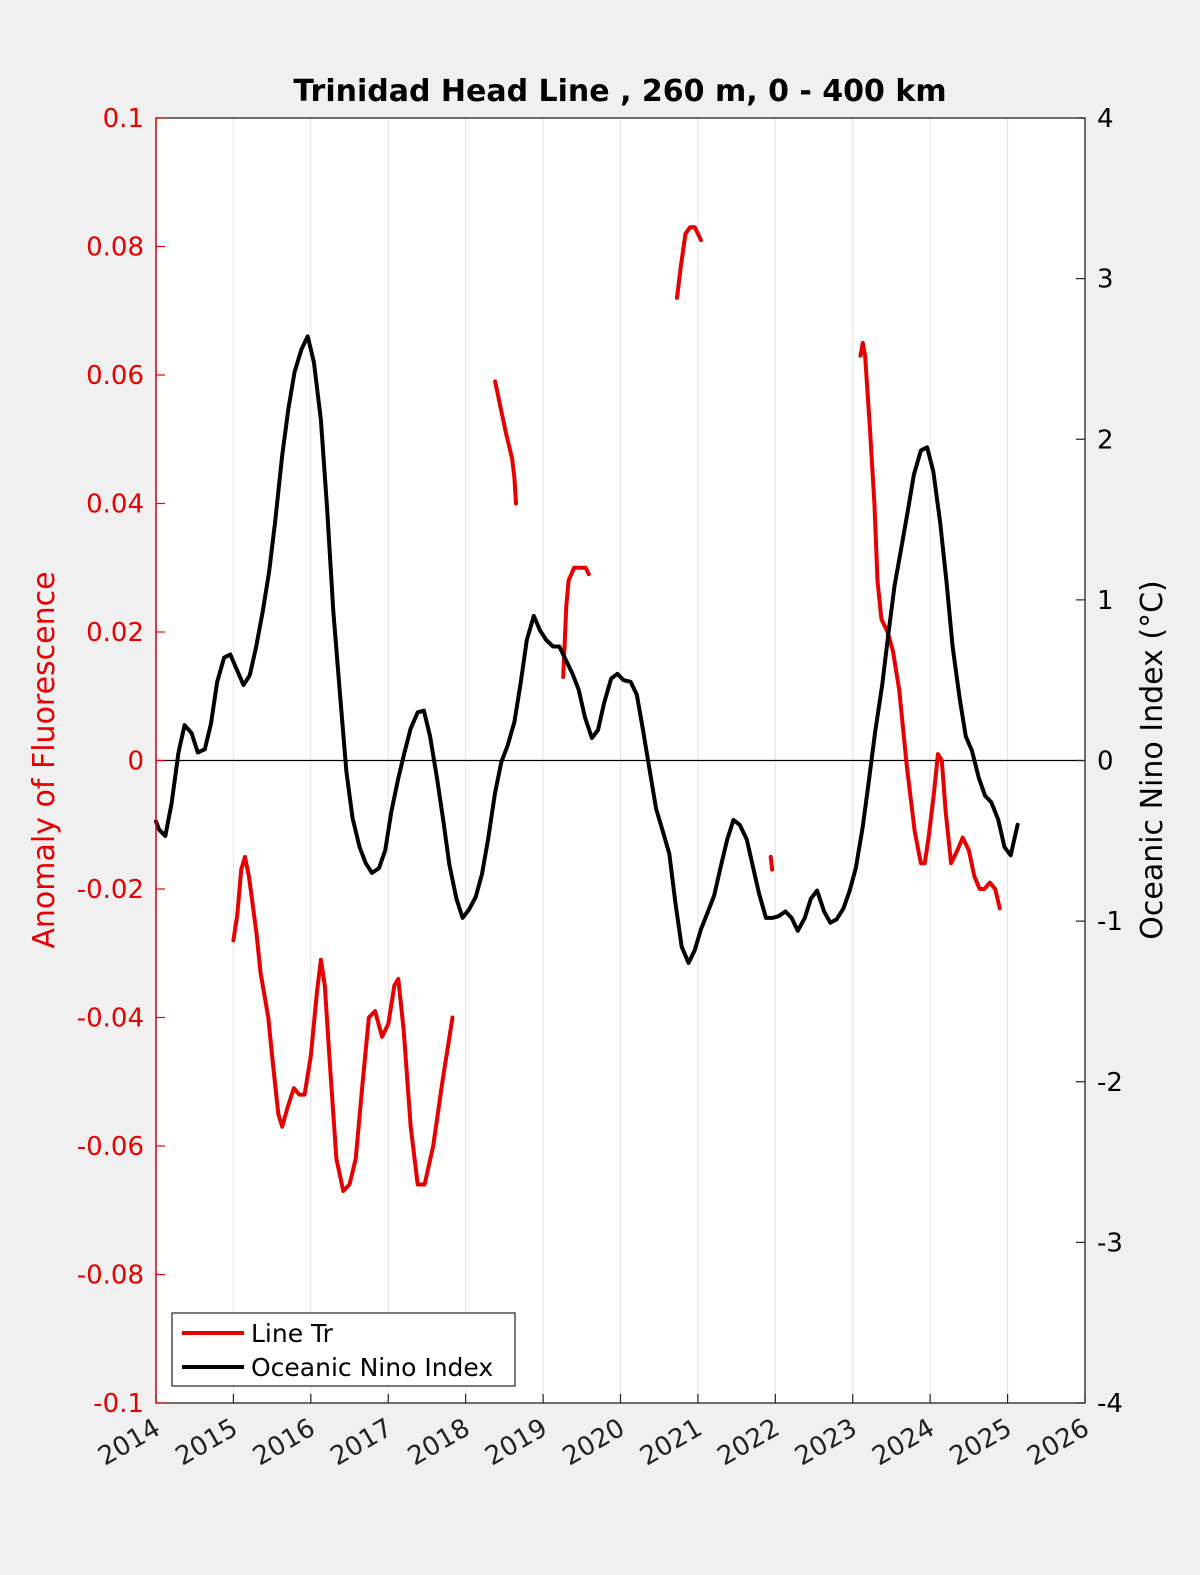 The width and height of the screenshot is (1200, 1575). What do you see at coordinates (1105, 119) in the screenshot?
I see `y-right-tick-label: 4` at bounding box center [1105, 119].